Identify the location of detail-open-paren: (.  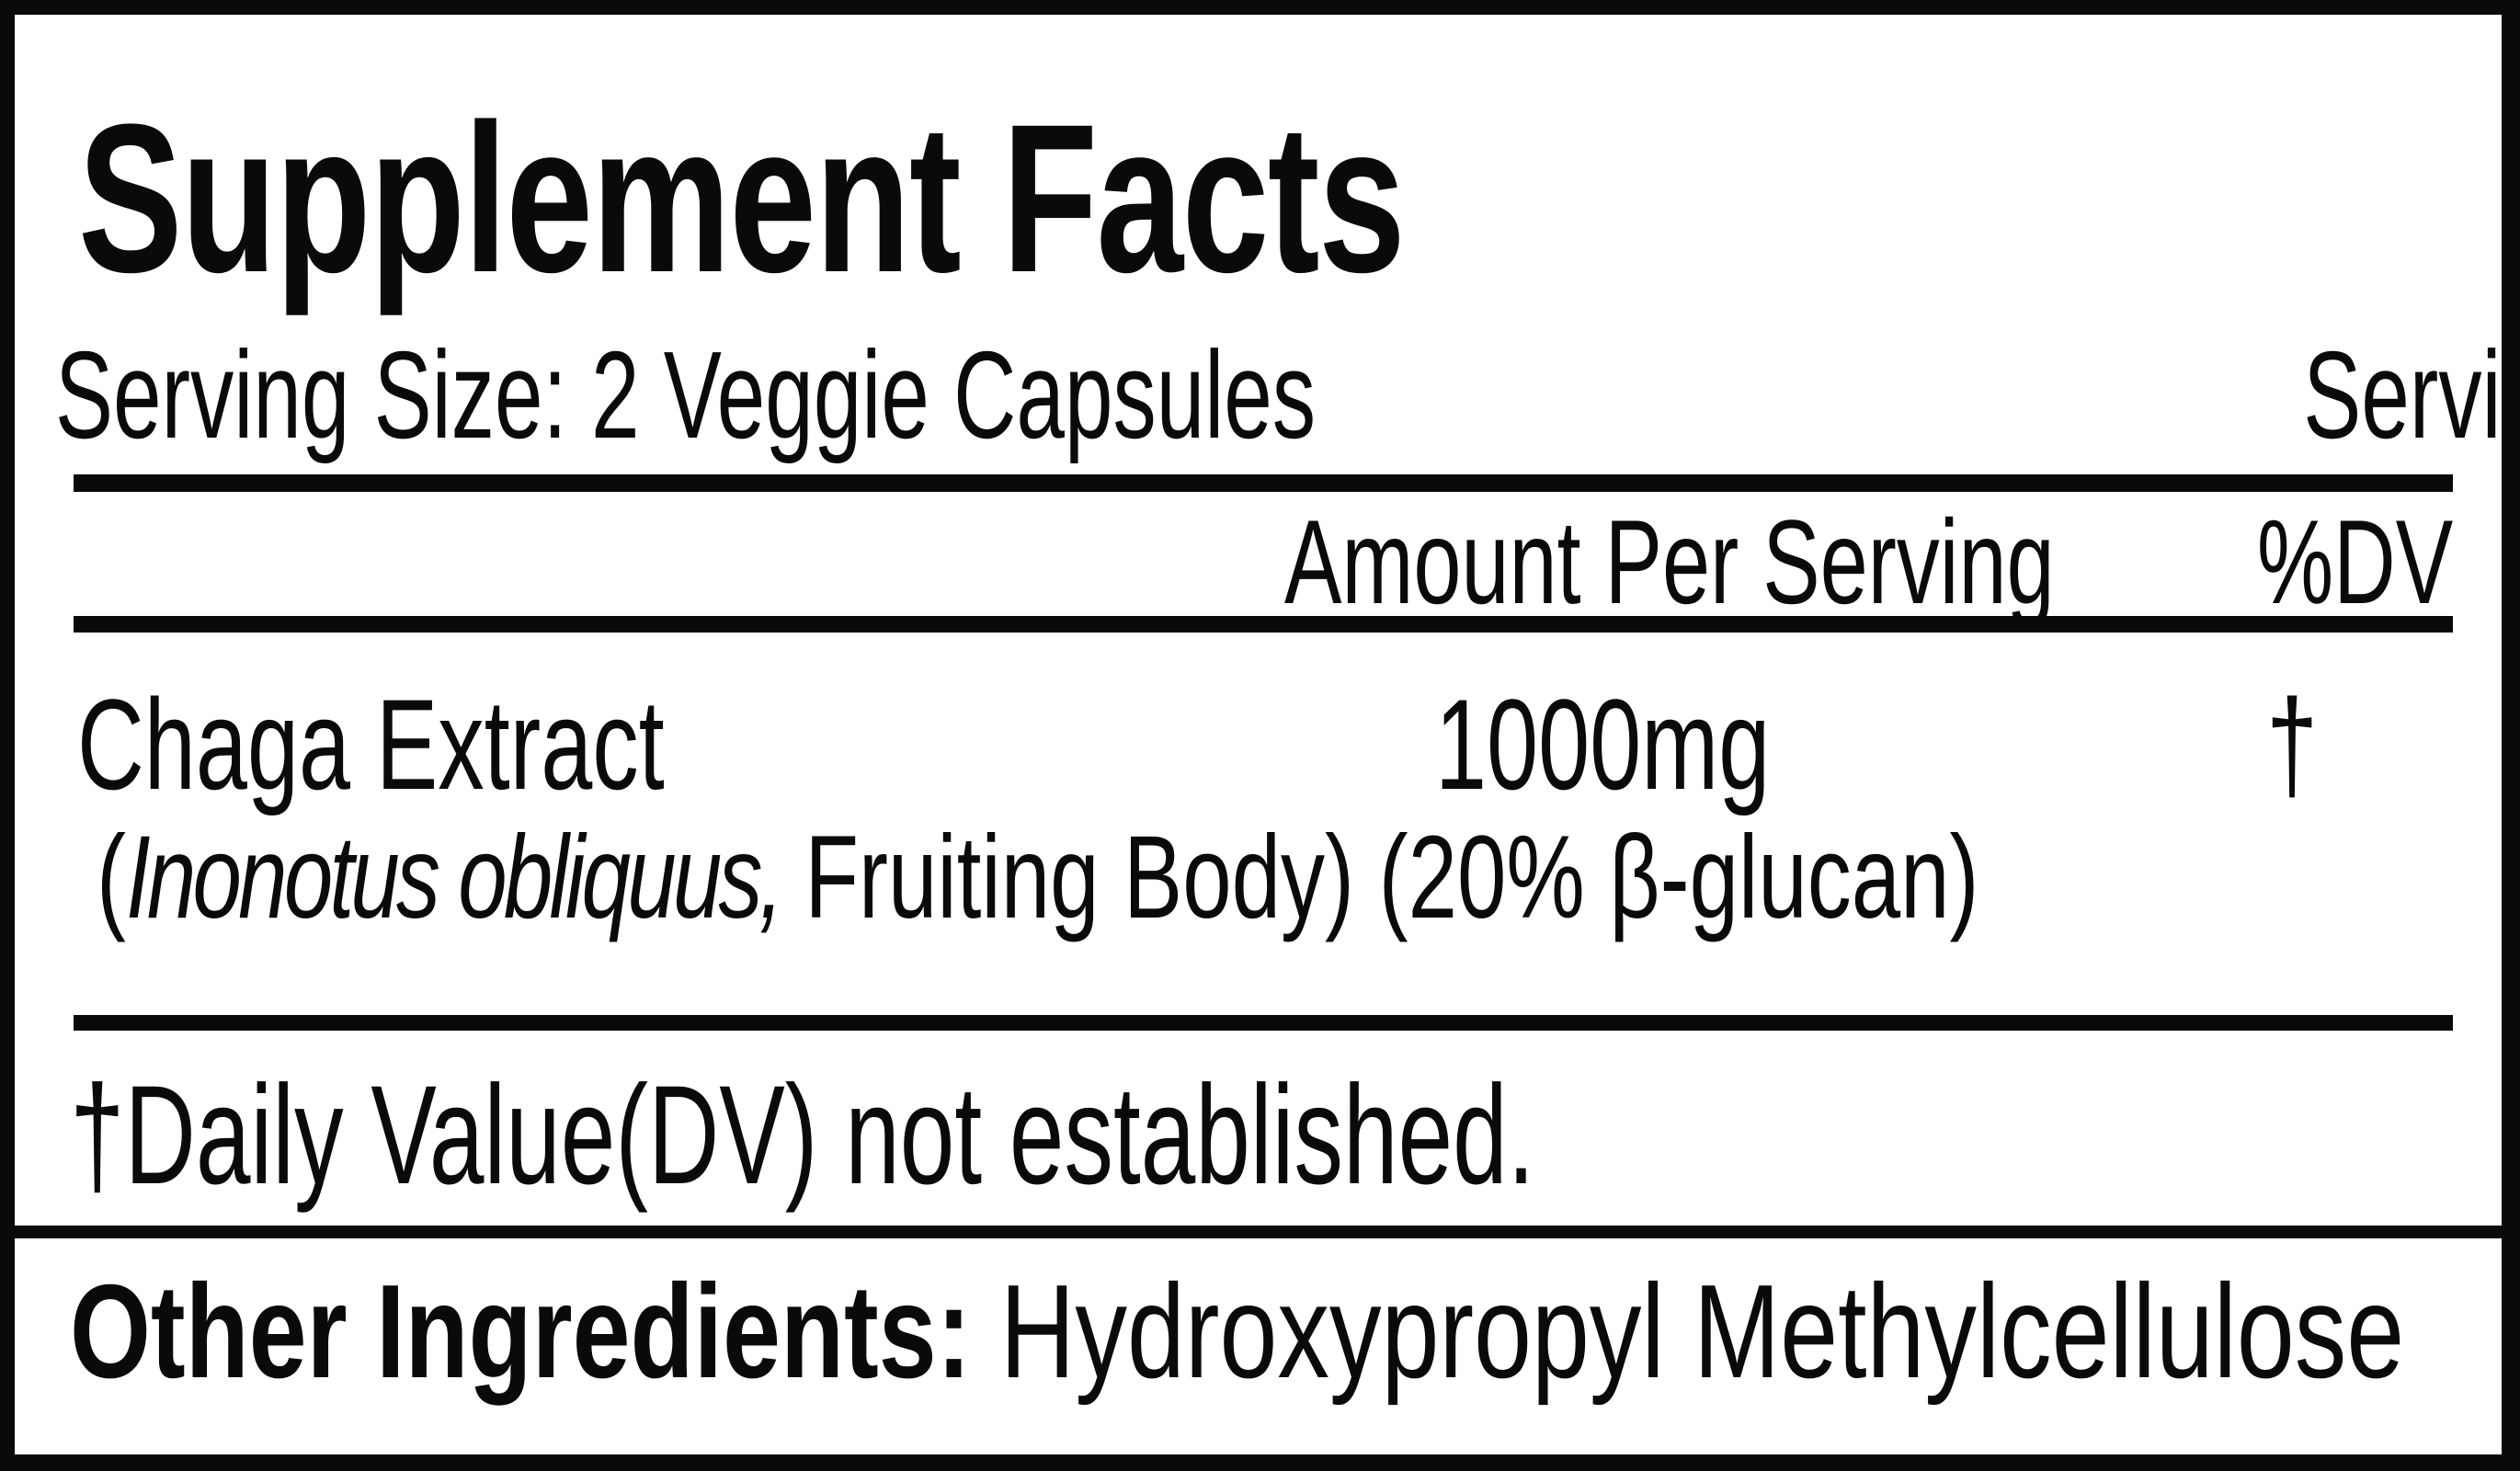
(111, 877).